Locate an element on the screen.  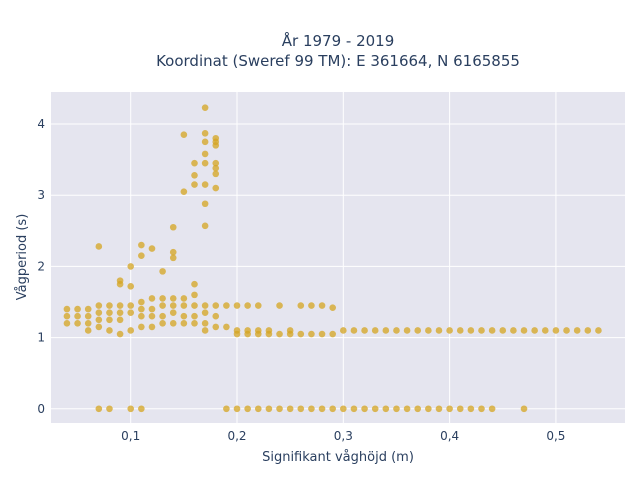
x-tick-label: 0,3 is located at coordinates (343, 436).